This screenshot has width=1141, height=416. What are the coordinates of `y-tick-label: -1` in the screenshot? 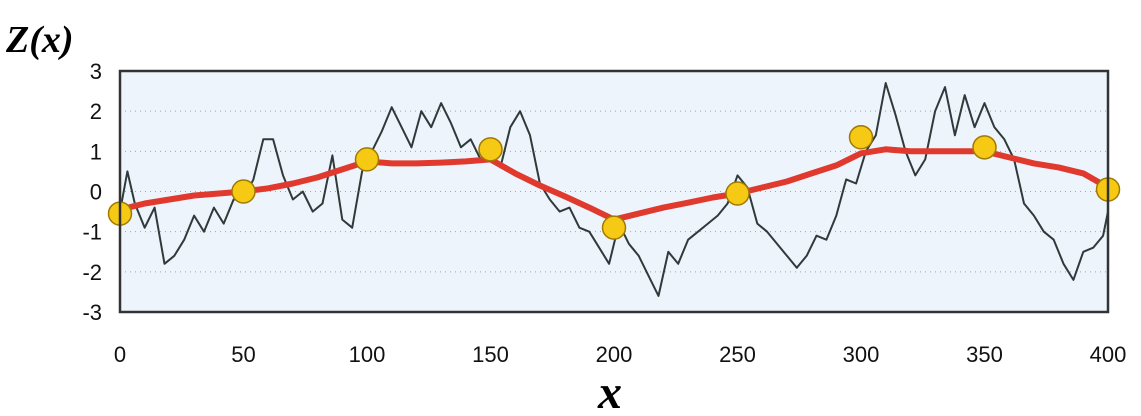 It's located at (92, 232).